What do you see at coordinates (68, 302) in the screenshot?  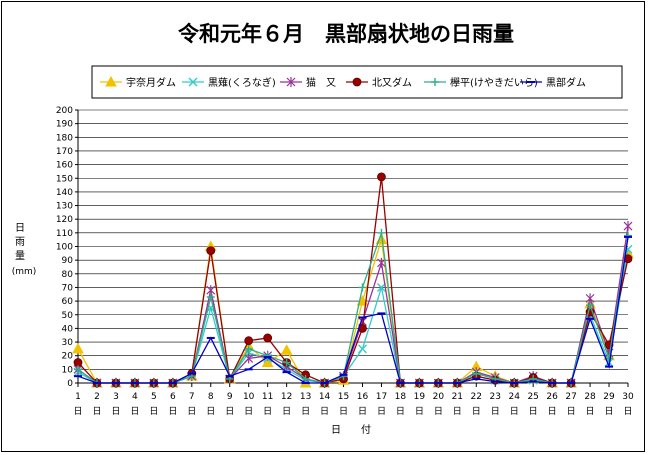 I see `y-tick-label: 60` at bounding box center [68, 302].